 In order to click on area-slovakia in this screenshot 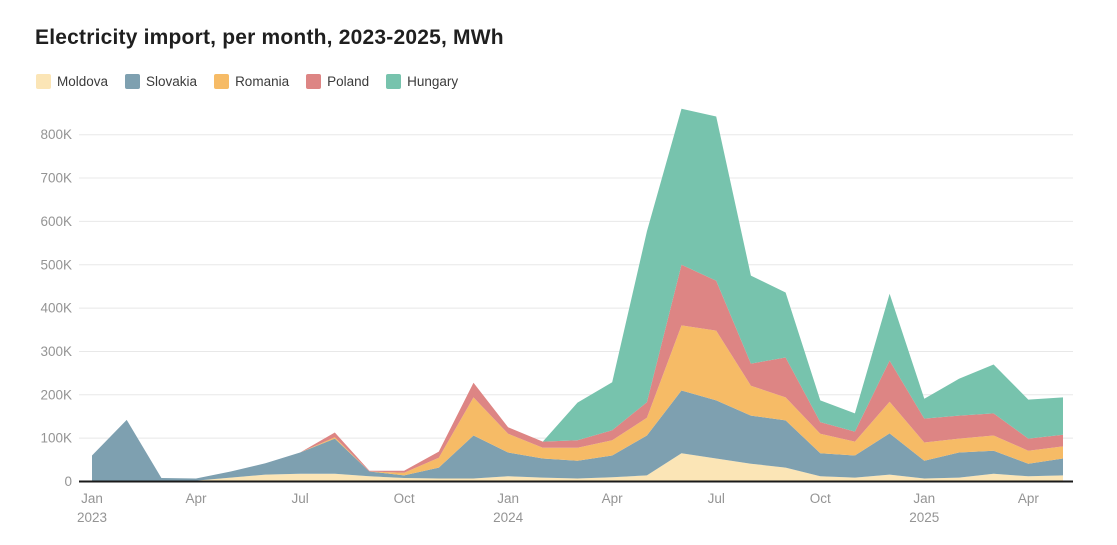, I will do `click(577, 436)`.